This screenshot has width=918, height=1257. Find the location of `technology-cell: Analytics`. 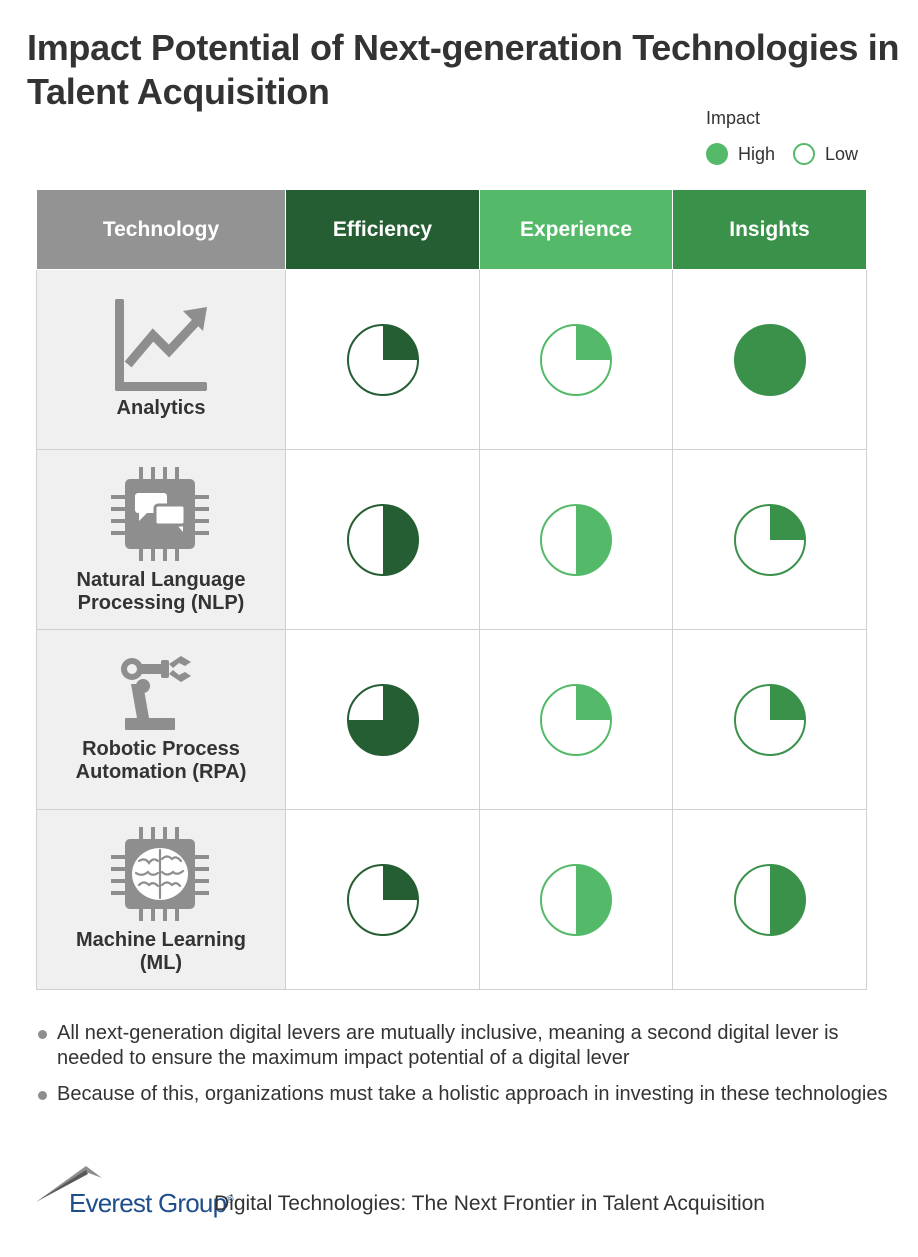

technology-cell: Analytics is located at coordinates (161, 359).